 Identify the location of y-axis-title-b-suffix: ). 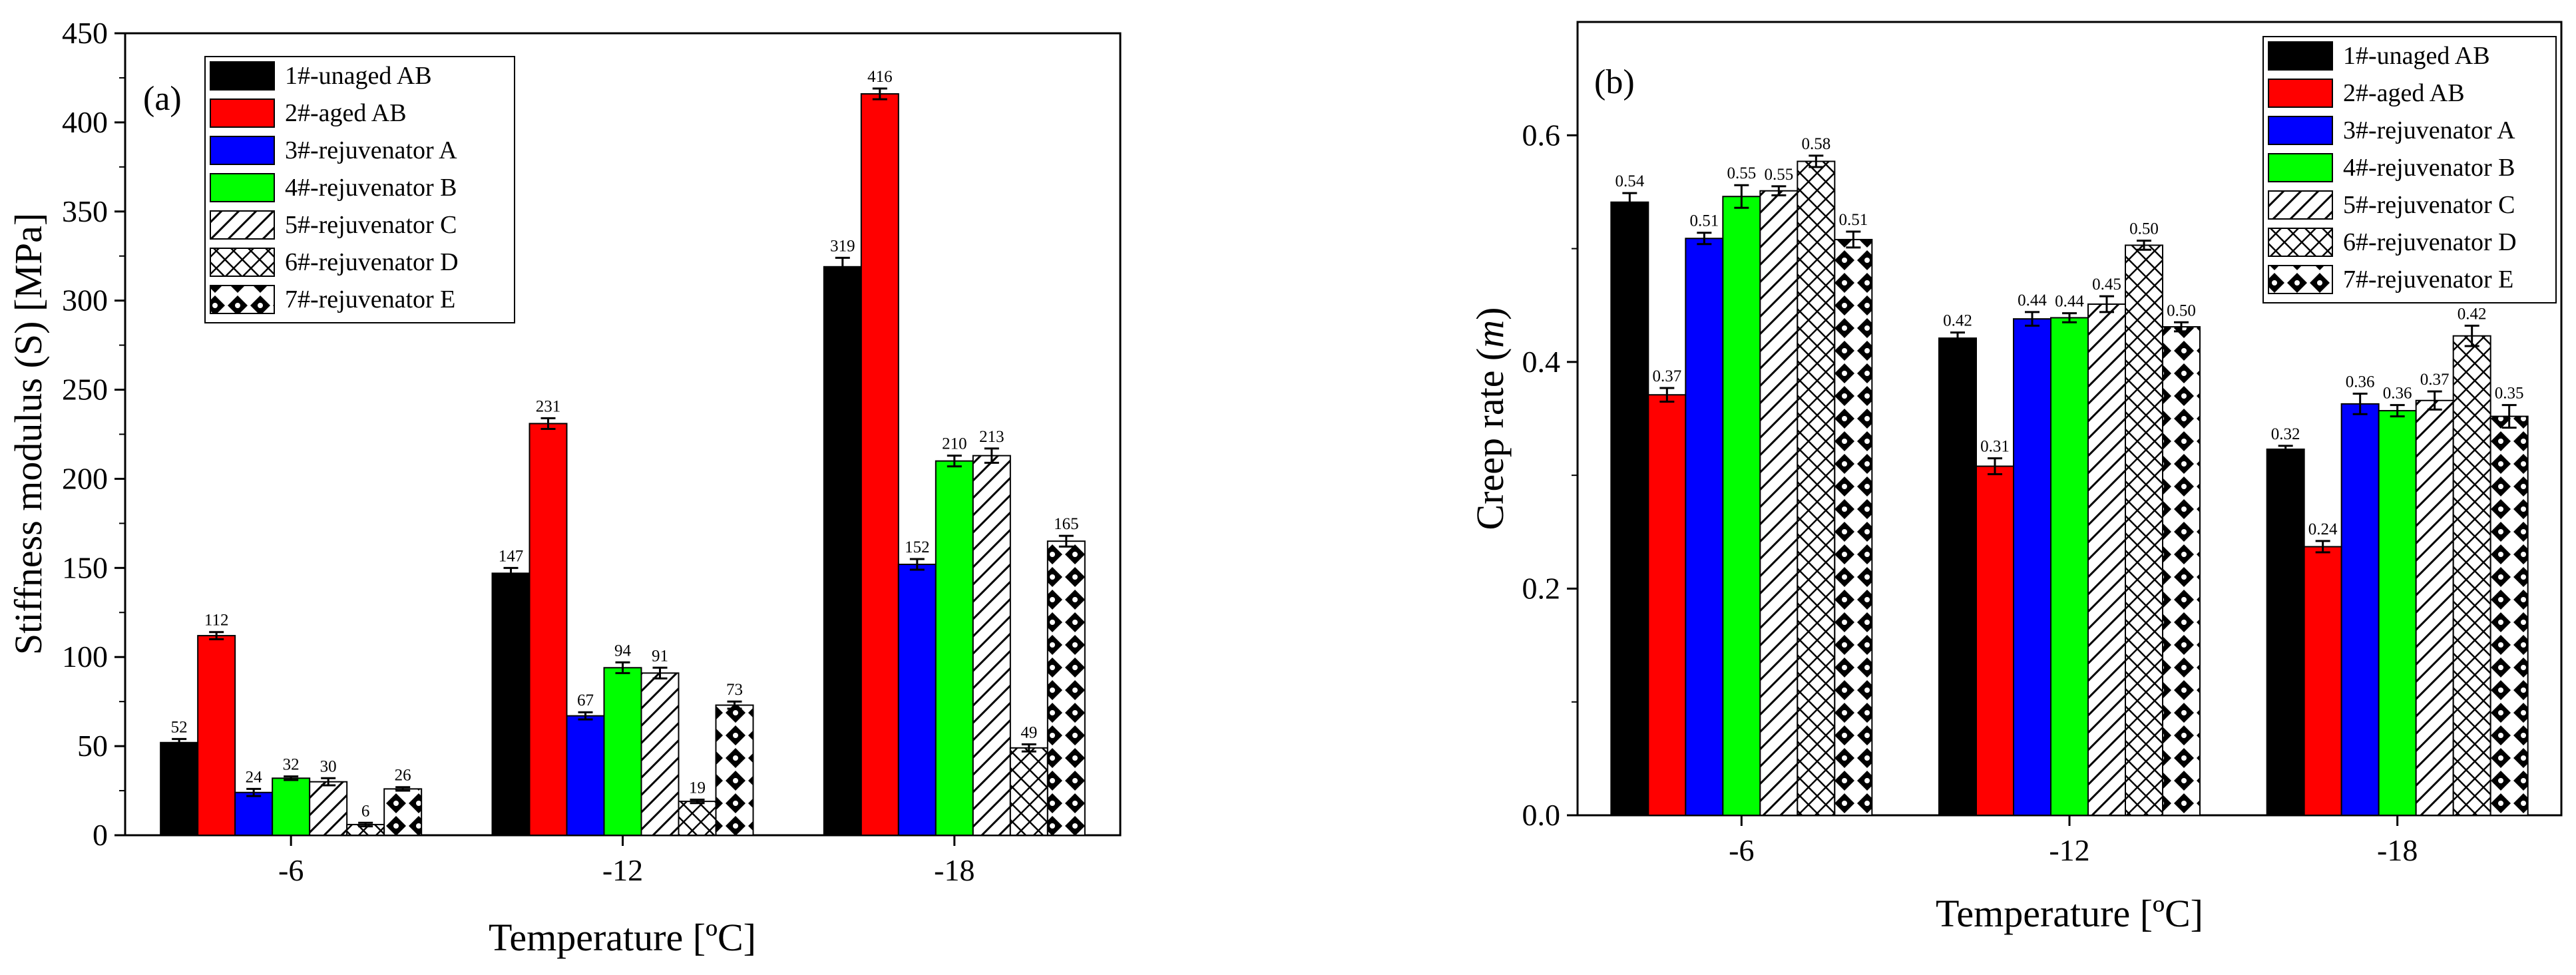
(1490, 313).